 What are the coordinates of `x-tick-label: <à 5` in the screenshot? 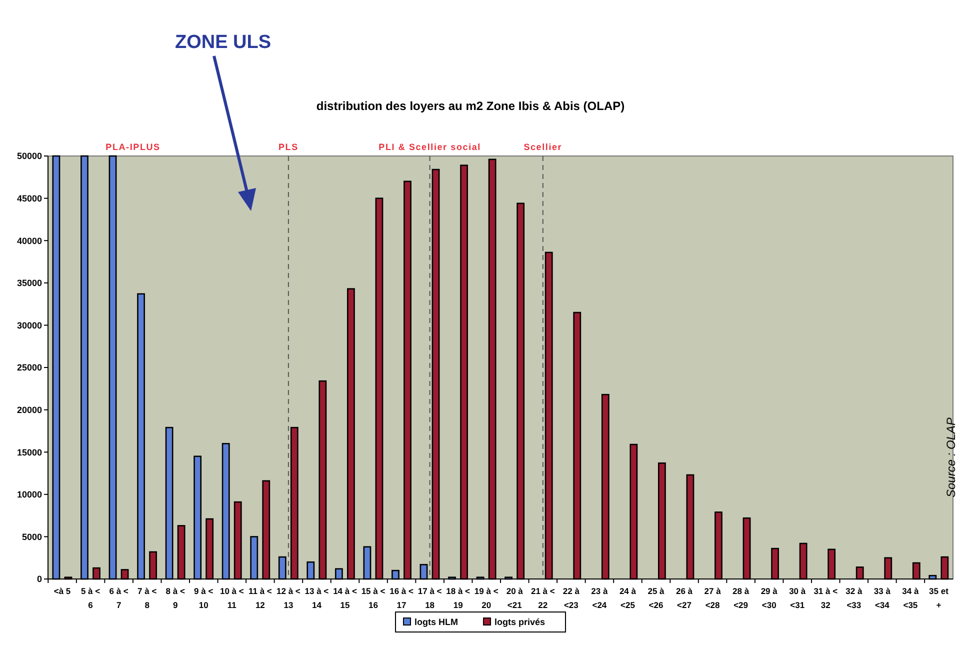 It's located at (62, 591).